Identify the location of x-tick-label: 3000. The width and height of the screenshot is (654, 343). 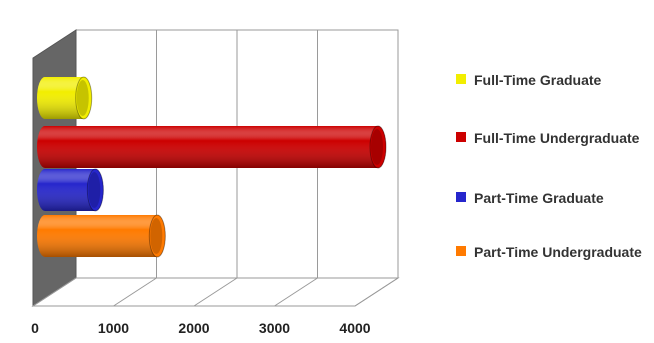
(274, 328).